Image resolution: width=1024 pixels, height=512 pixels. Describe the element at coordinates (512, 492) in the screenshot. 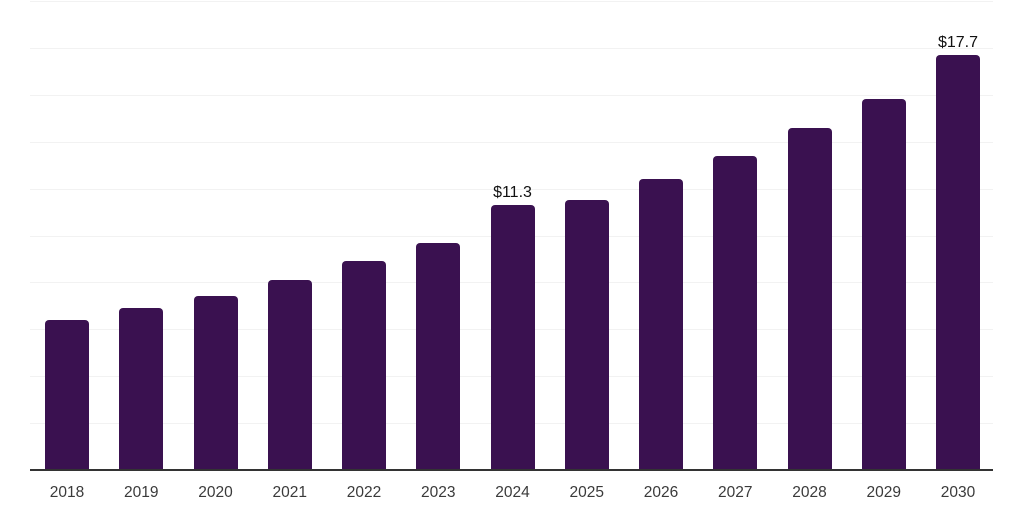

I see `x-tick-label-2024: 2024` at that location.